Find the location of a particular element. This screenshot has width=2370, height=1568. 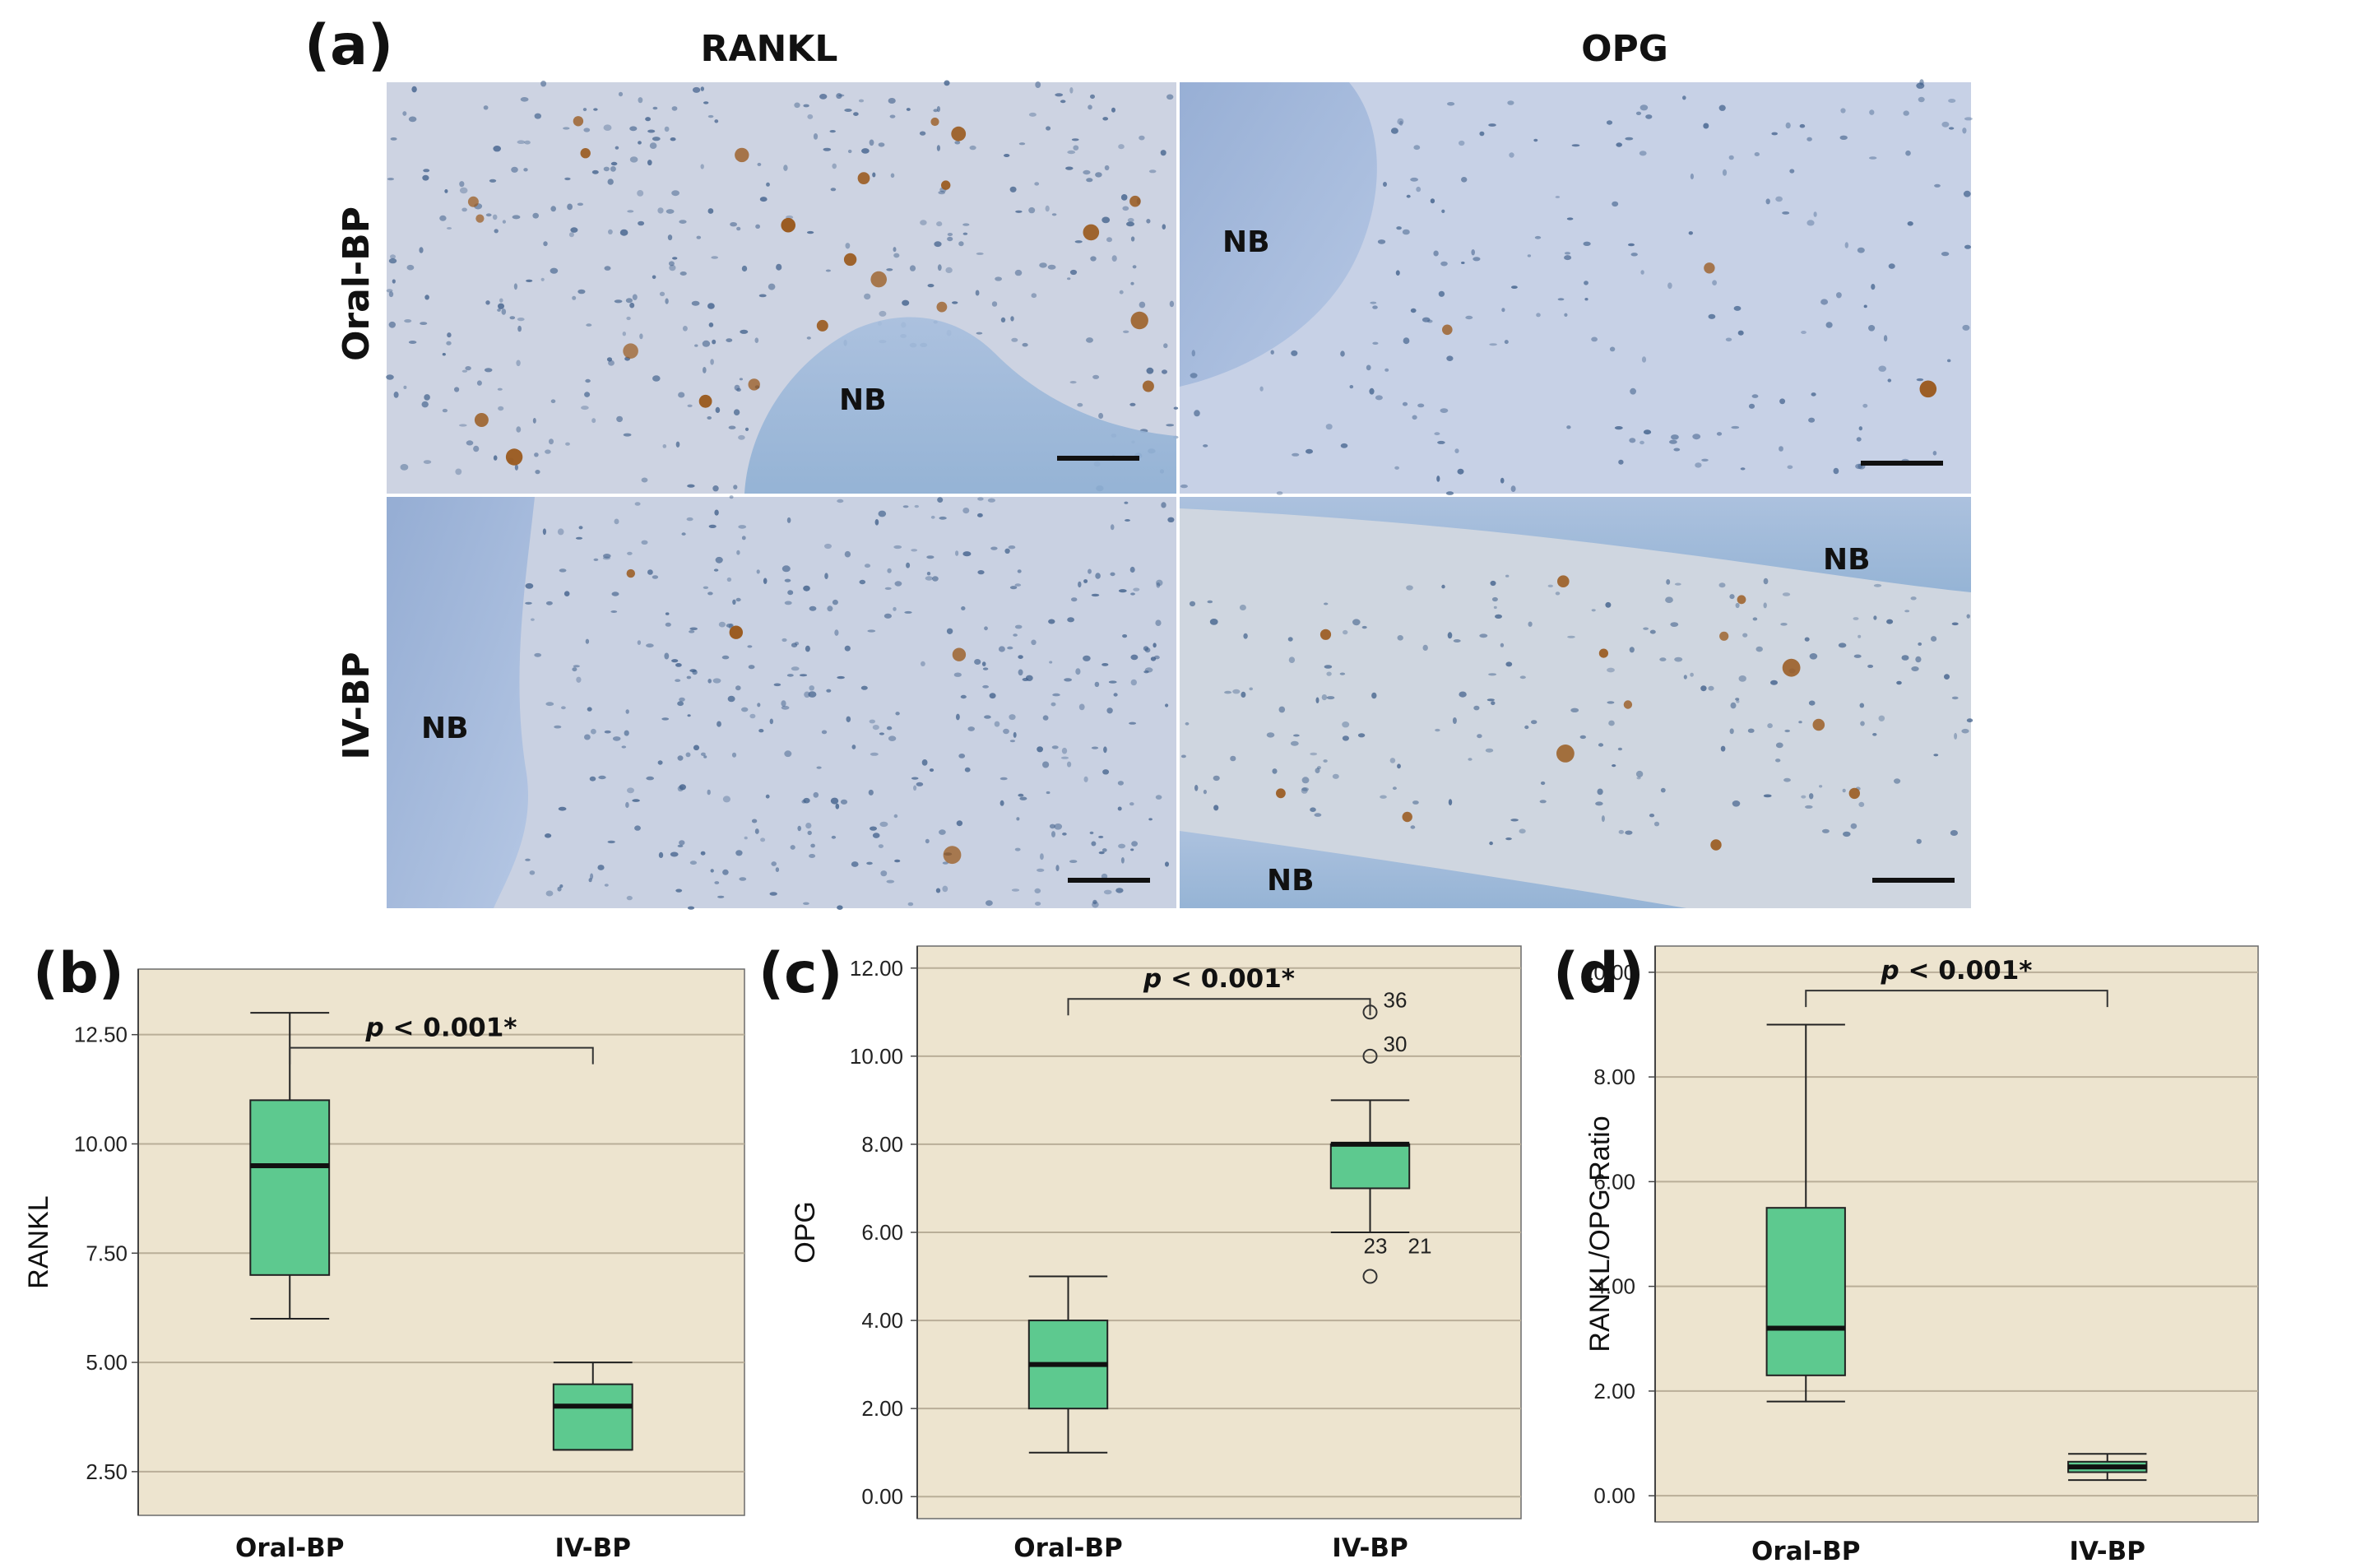

significance-bracket is located at coordinates (1956, 999).